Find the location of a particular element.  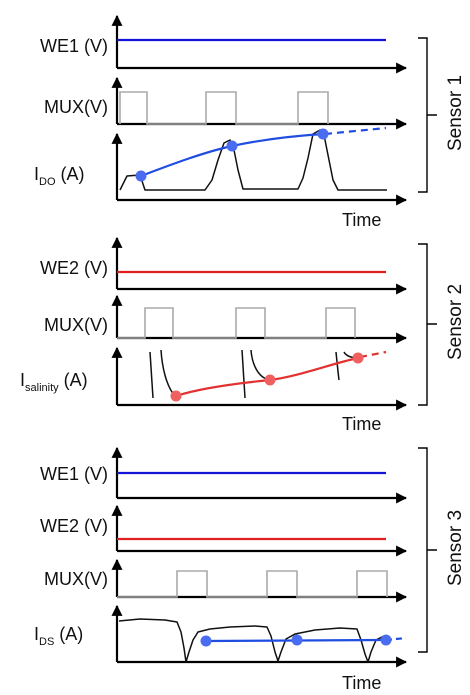

sensor2-time-label: Time is located at coordinates (361, 424).